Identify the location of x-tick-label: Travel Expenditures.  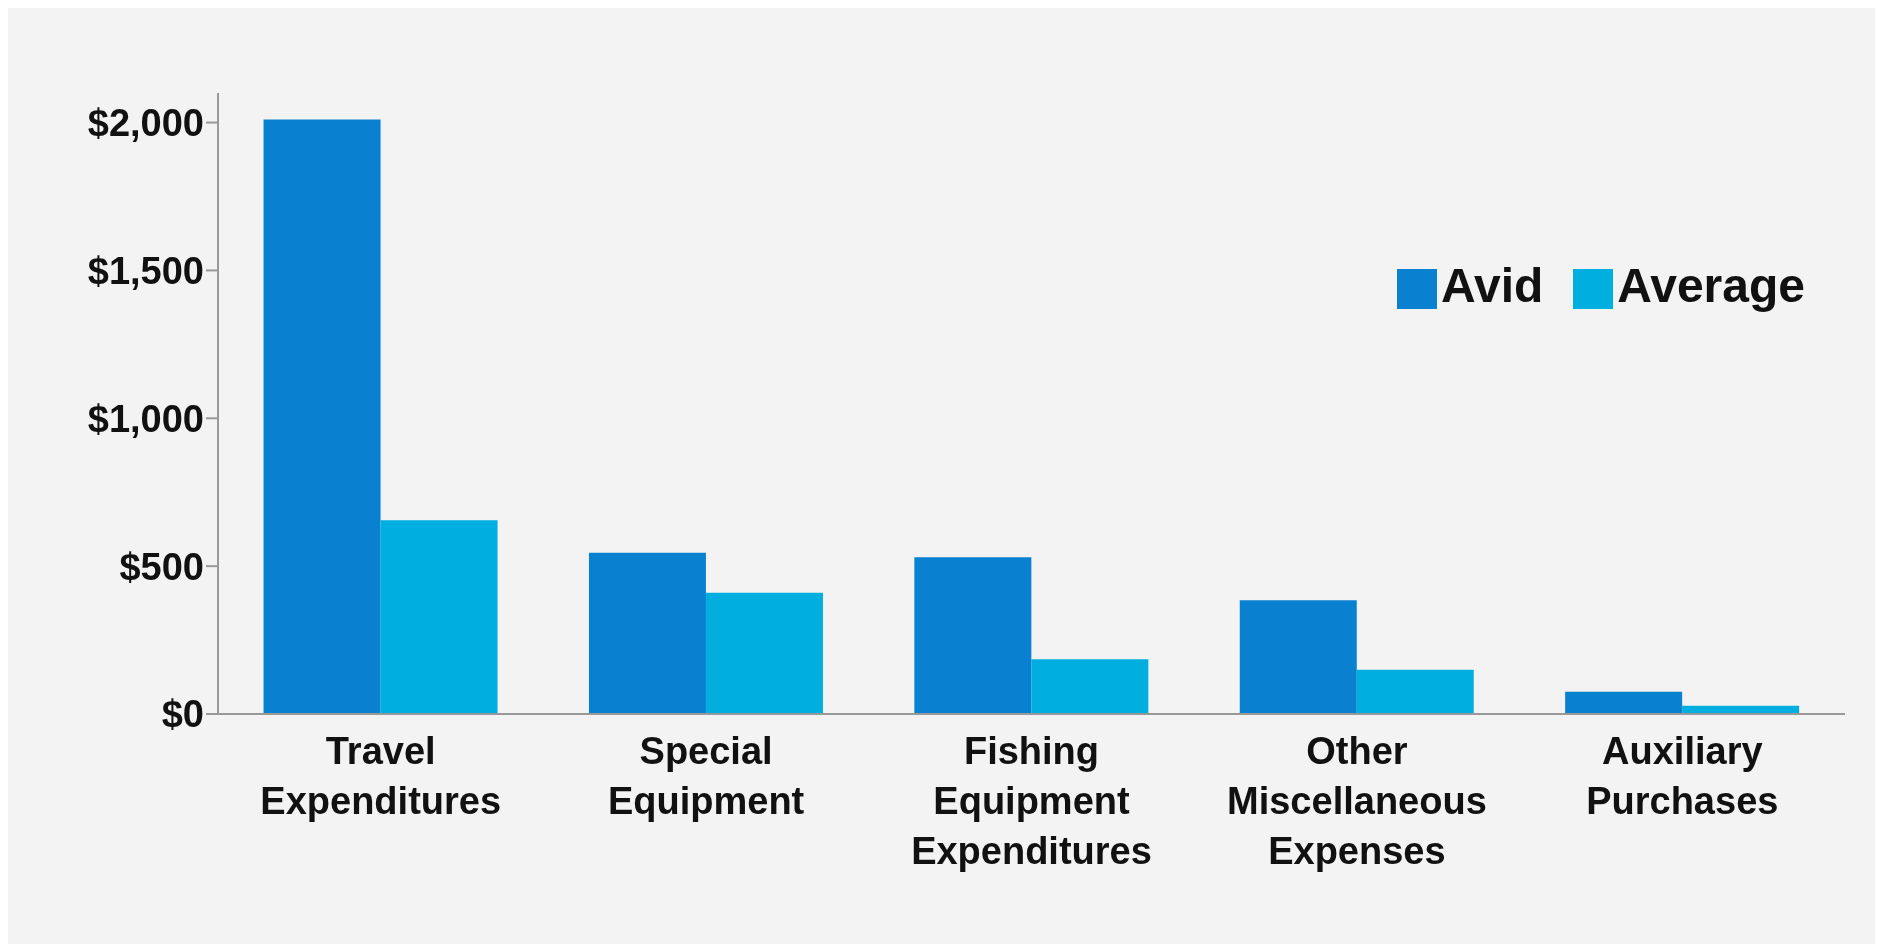
(381, 776).